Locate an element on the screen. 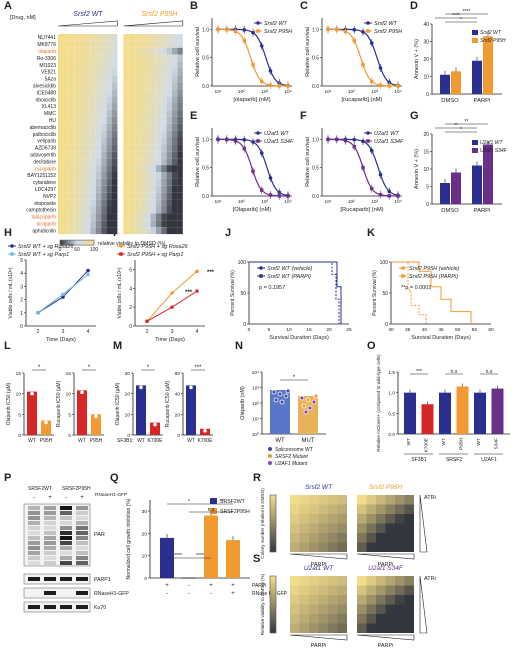 The width and height of the screenshot is (520, 670). y-tick-label: 6 is located at coordinates (130, 270).